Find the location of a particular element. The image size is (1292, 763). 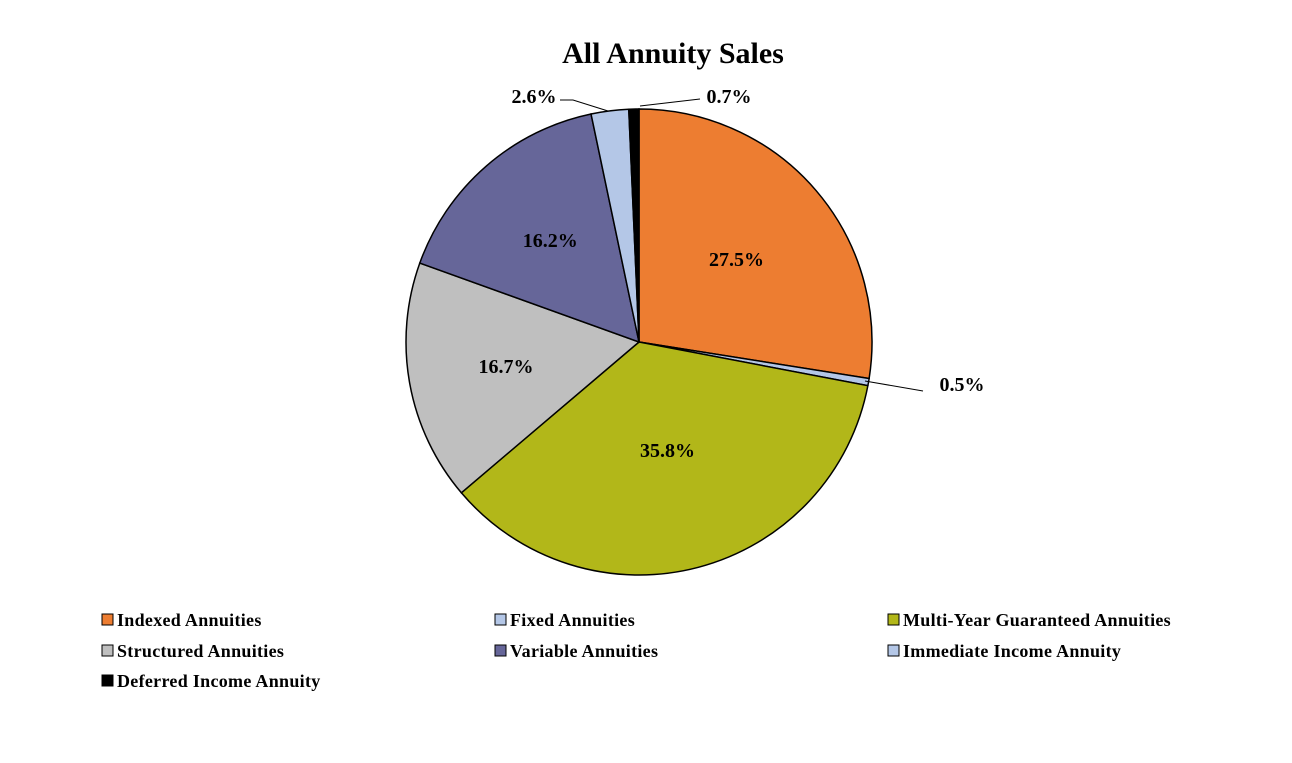

legend-label-structured-annuities: Structured Annuities is located at coordinates (200, 651).